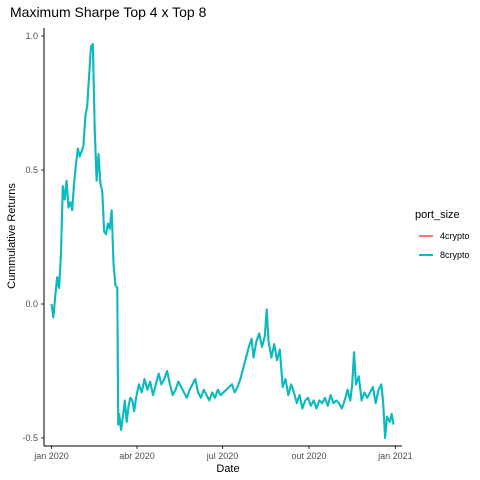 This screenshot has height=480, width=480. Describe the element at coordinates (308, 456) in the screenshot. I see `x-tick-label: out 2020` at that location.